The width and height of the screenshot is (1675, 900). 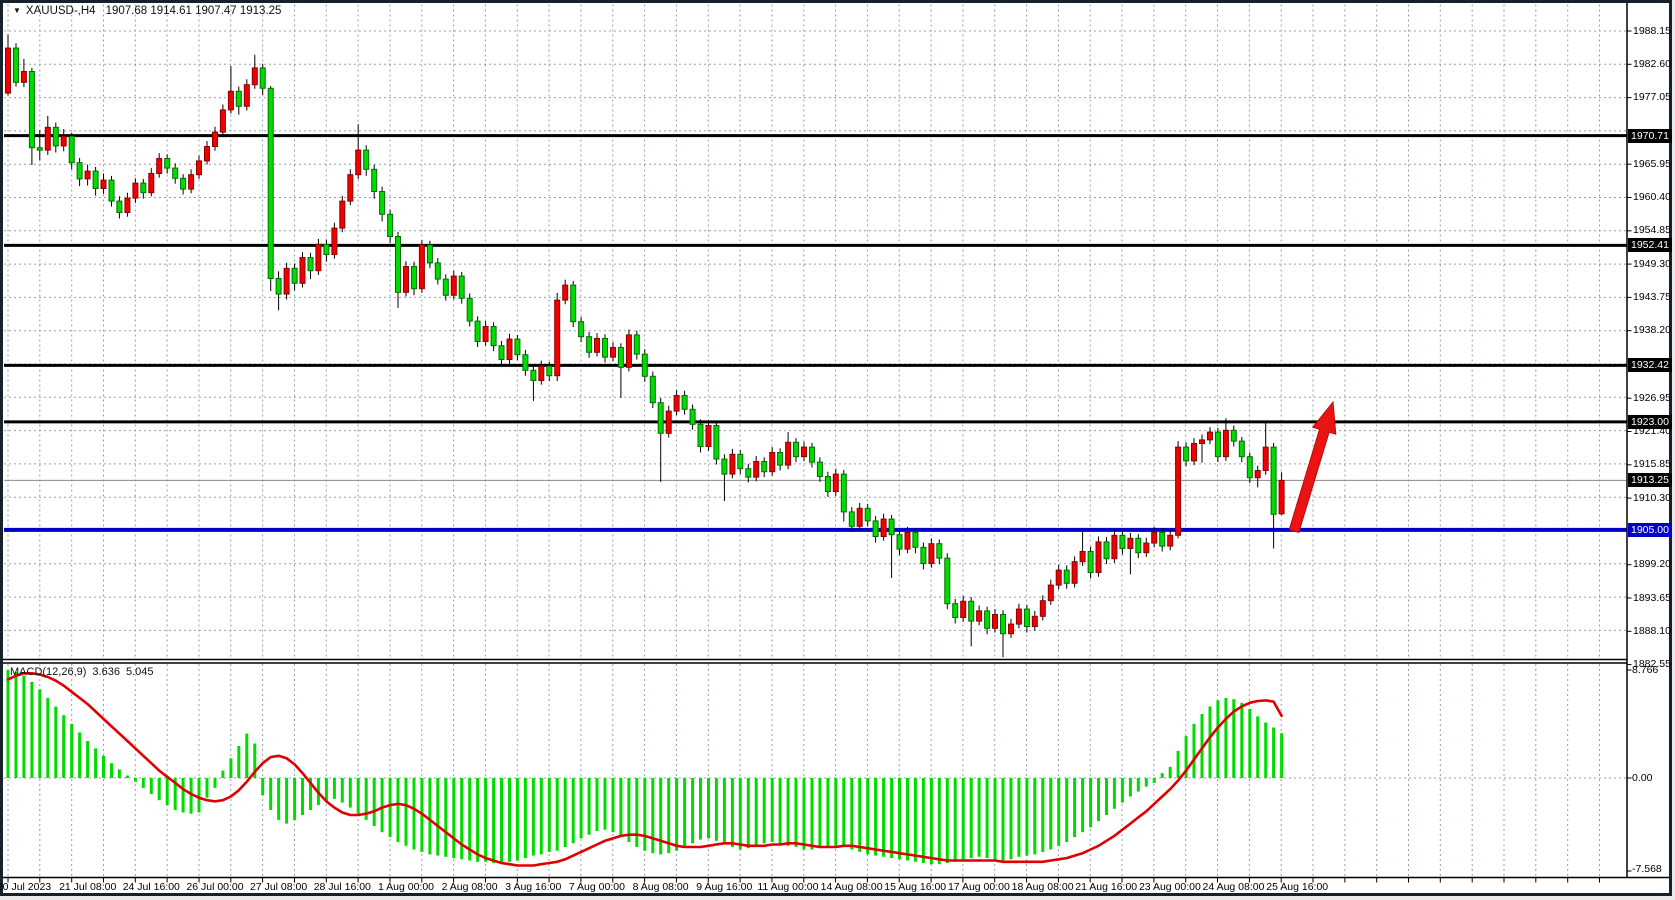 What do you see at coordinates (788, 887) in the screenshot?
I see `time-tick-label: 11 Aug 00:00` at bounding box center [788, 887].